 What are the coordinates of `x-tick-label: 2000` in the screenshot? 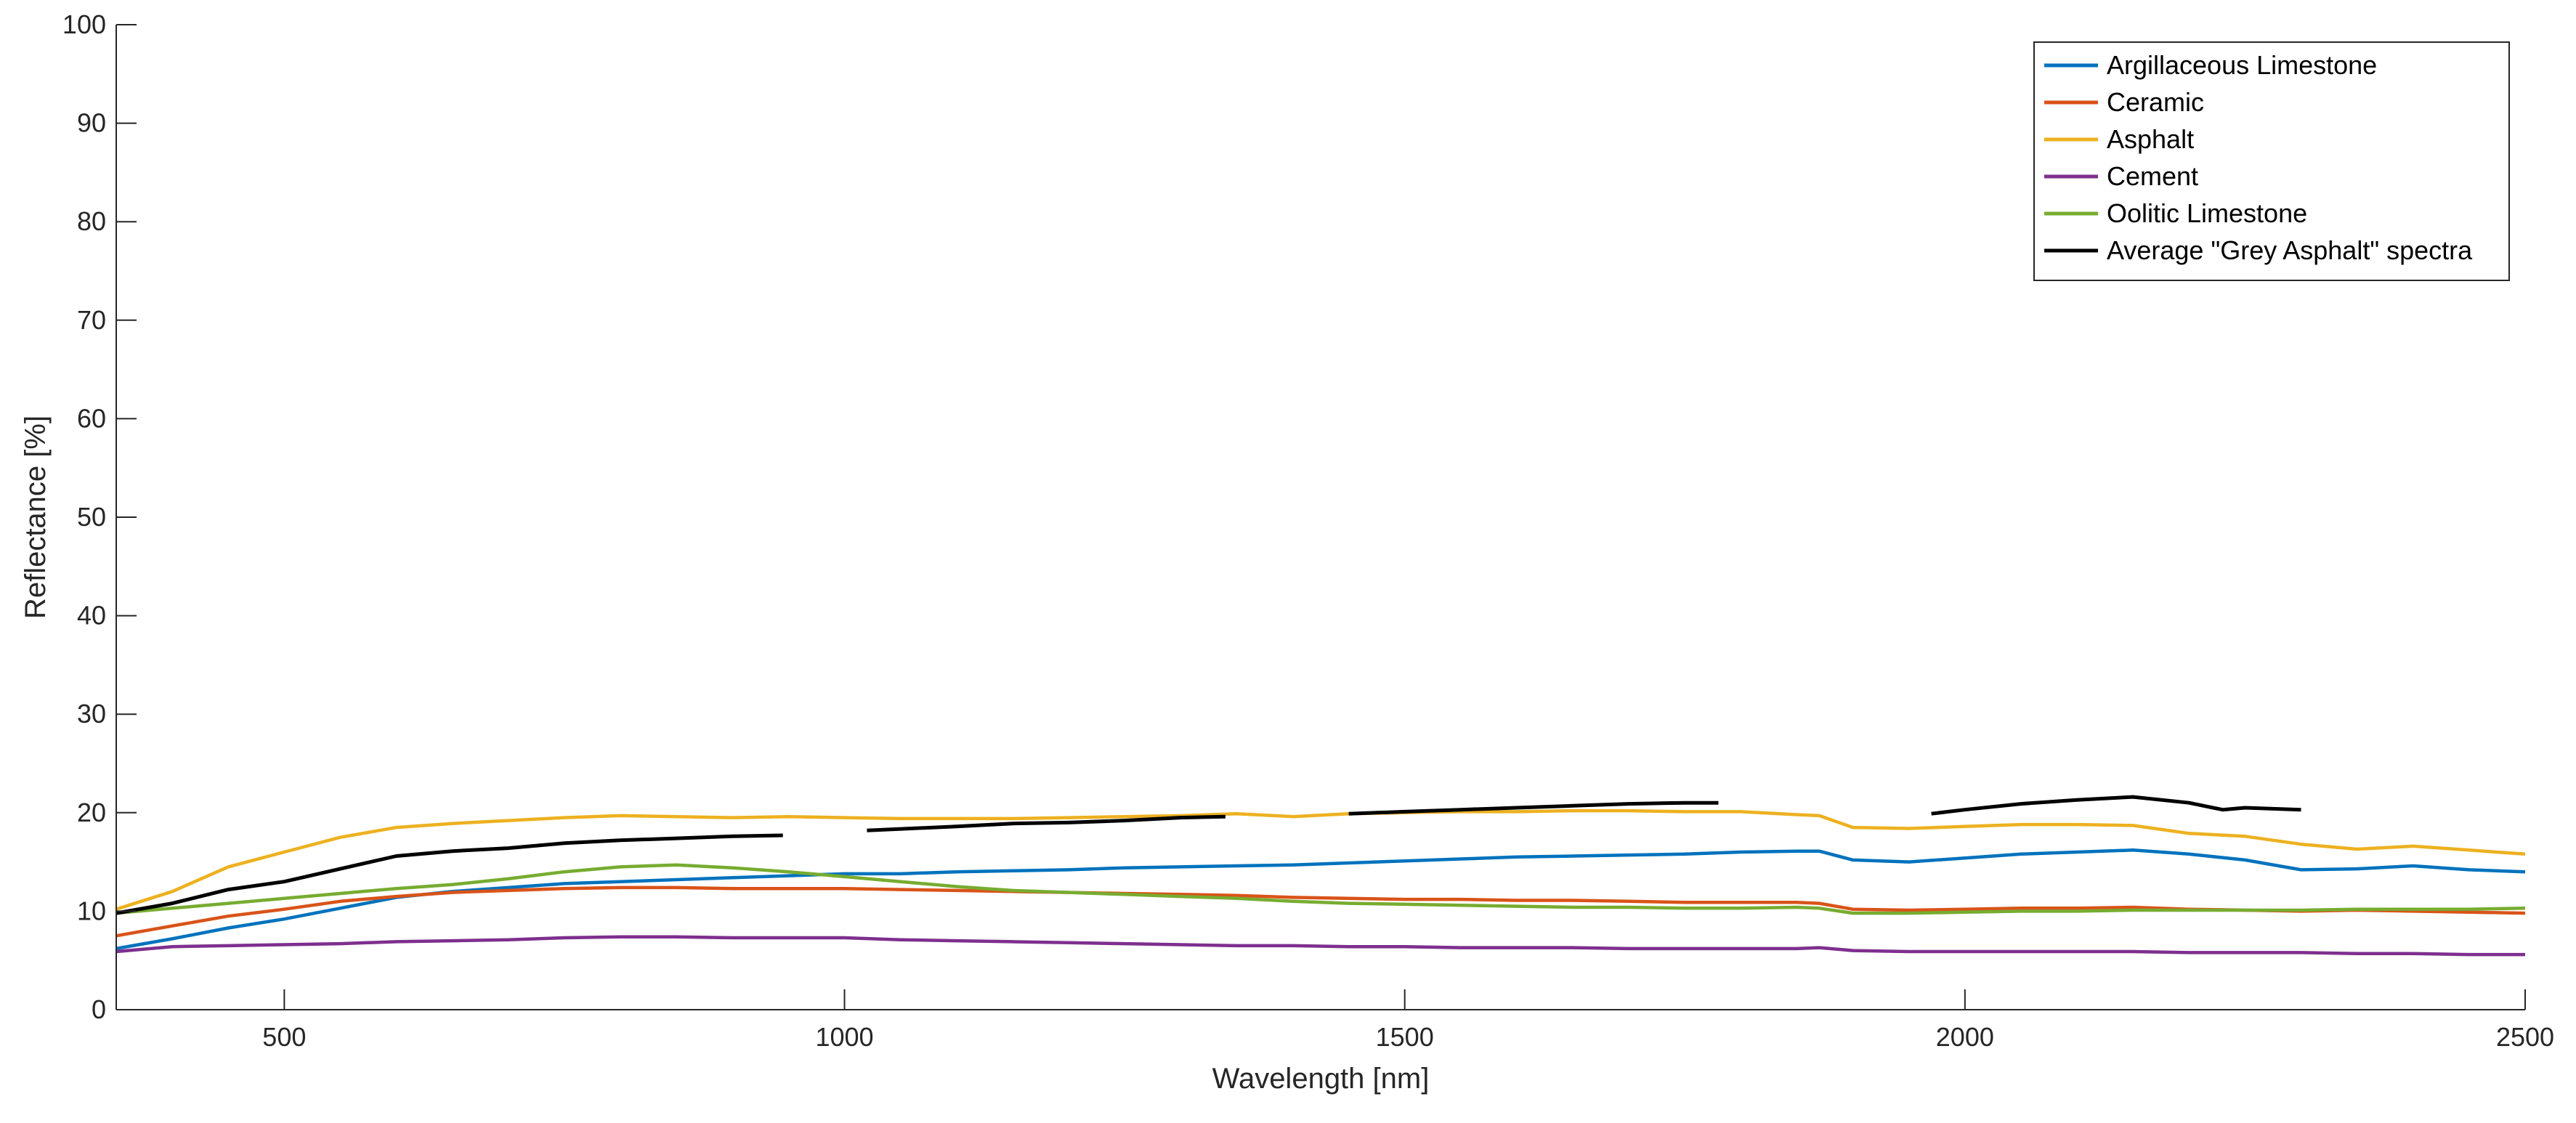 It's located at (1965, 1037).